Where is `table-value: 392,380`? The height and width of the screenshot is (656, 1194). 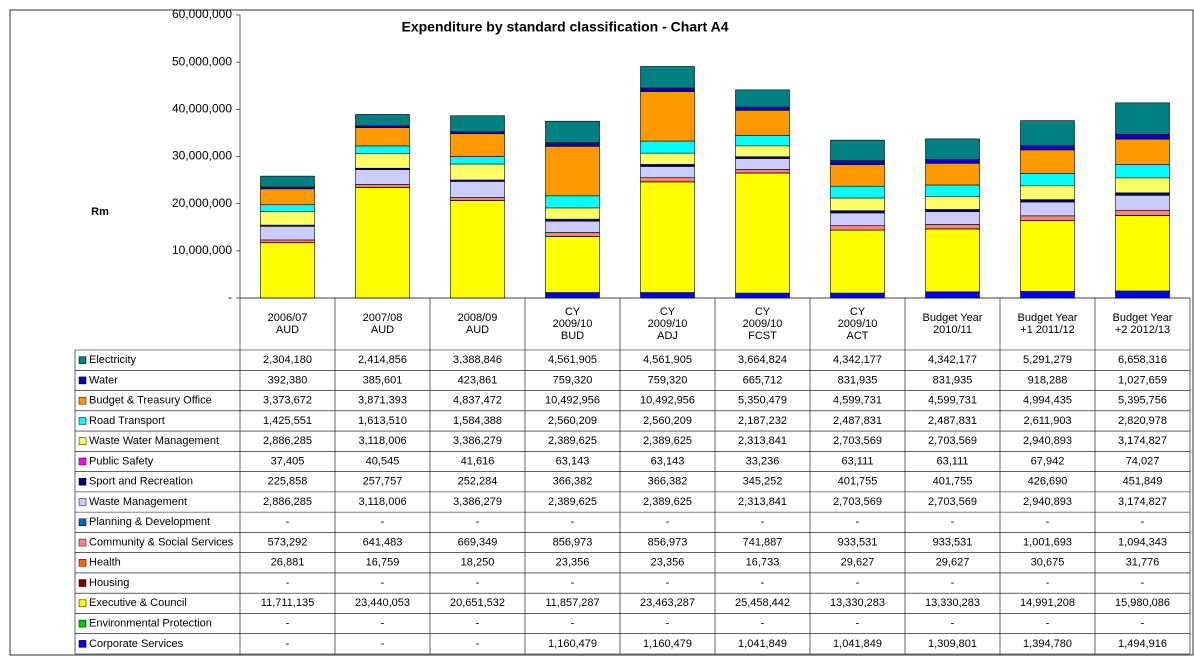 table-value: 392,380 is located at coordinates (288, 380).